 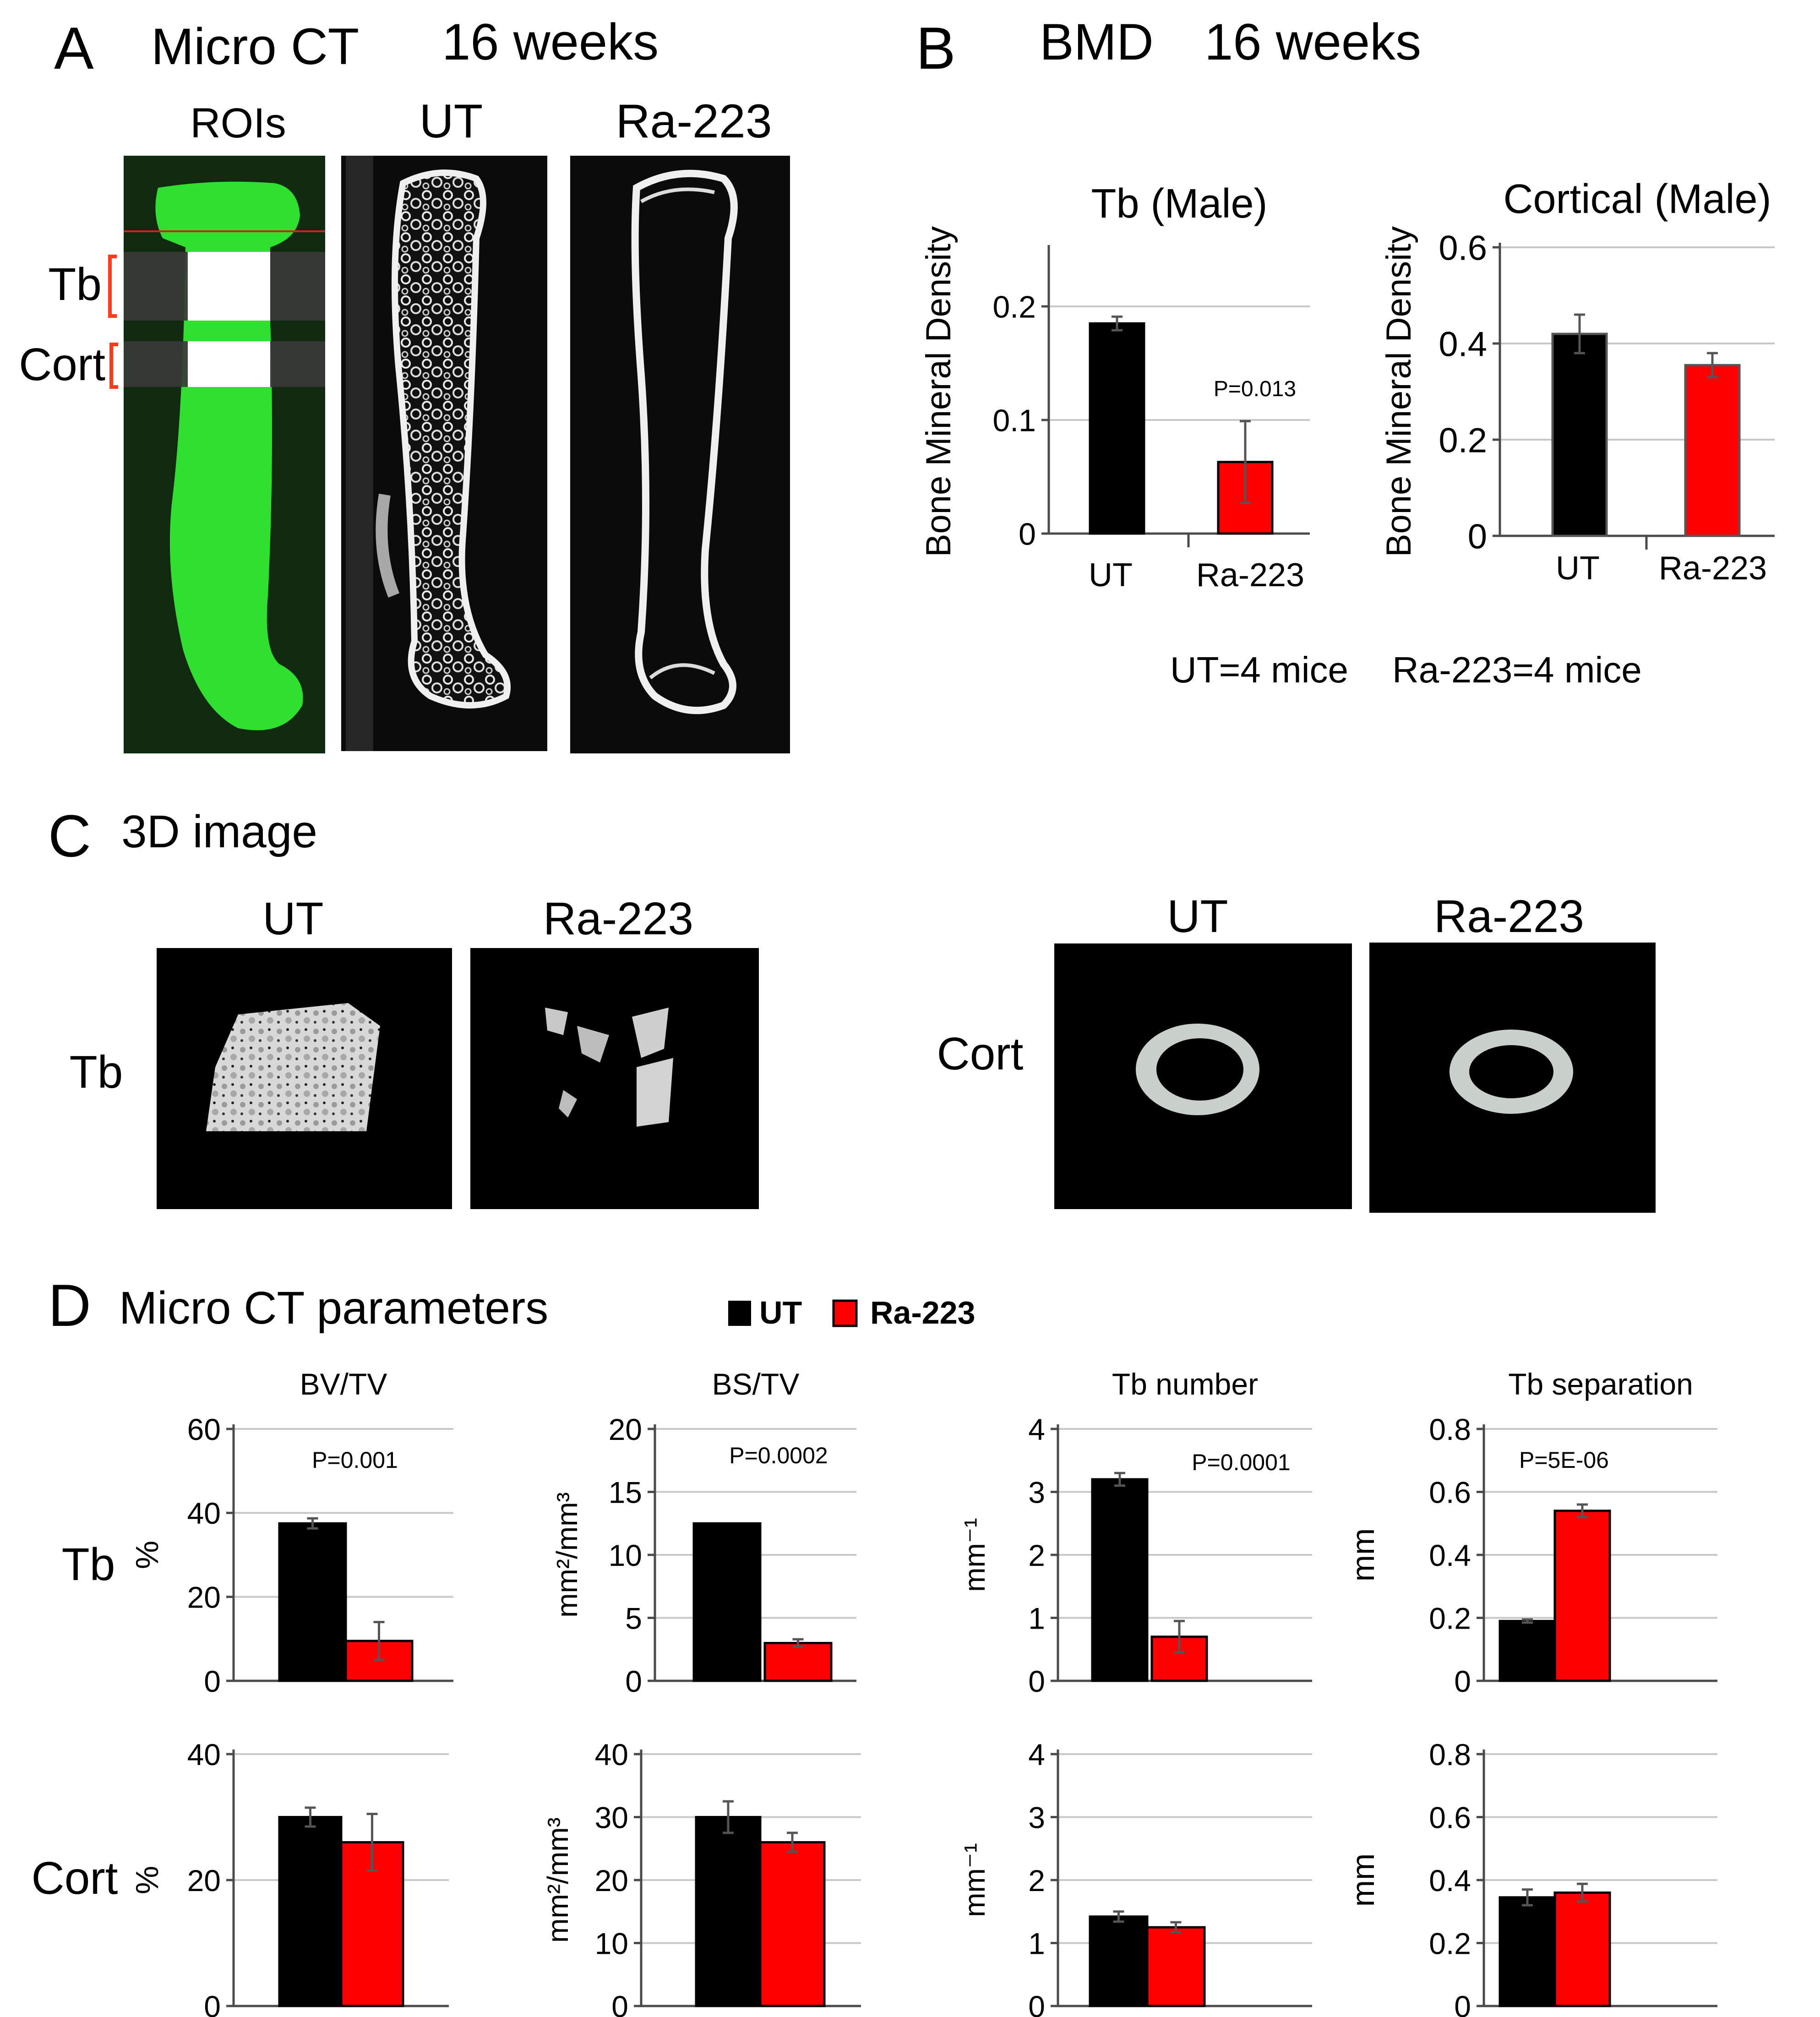 I want to click on panel-b-time: 16 weeks, so click(x=1312, y=42).